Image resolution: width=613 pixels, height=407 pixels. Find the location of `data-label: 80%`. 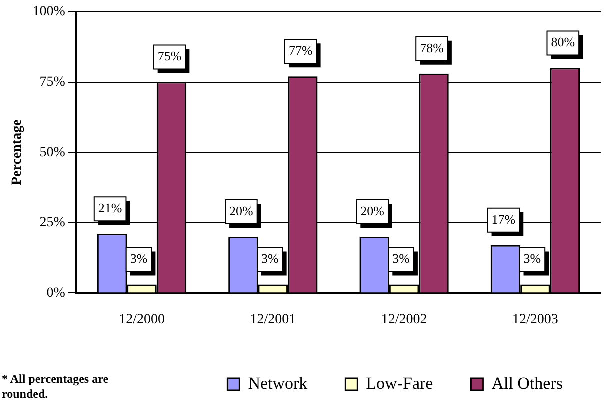

data-label: 80% is located at coordinates (563, 42).